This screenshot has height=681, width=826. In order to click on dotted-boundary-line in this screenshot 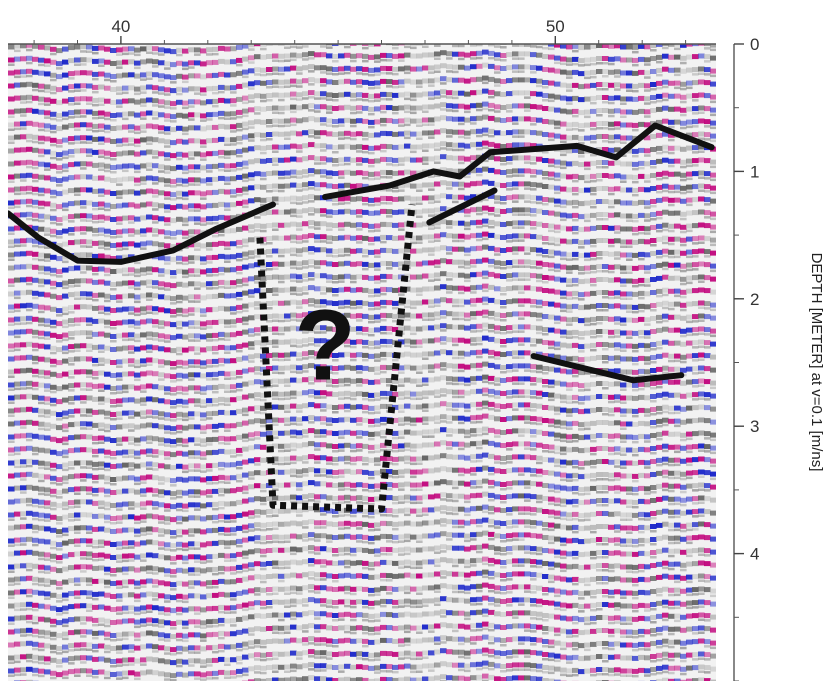, I will do `click(336, 358)`.